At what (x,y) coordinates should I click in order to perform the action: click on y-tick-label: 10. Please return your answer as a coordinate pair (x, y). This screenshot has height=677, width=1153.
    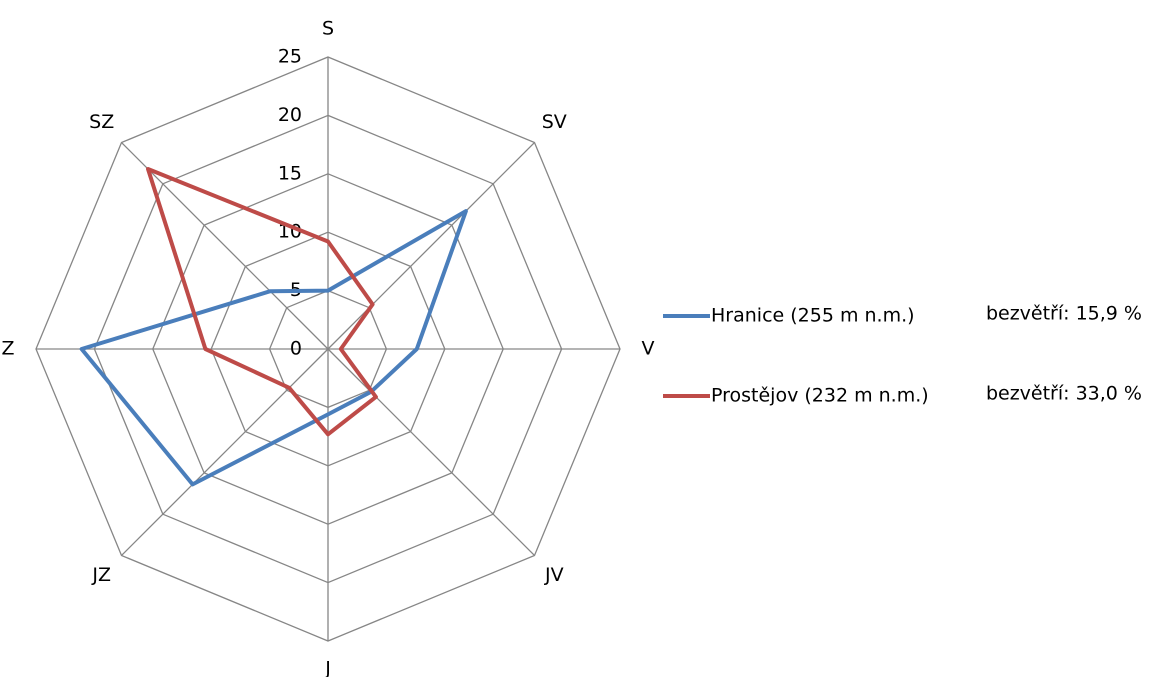
    Looking at the image, I should click on (290, 232).